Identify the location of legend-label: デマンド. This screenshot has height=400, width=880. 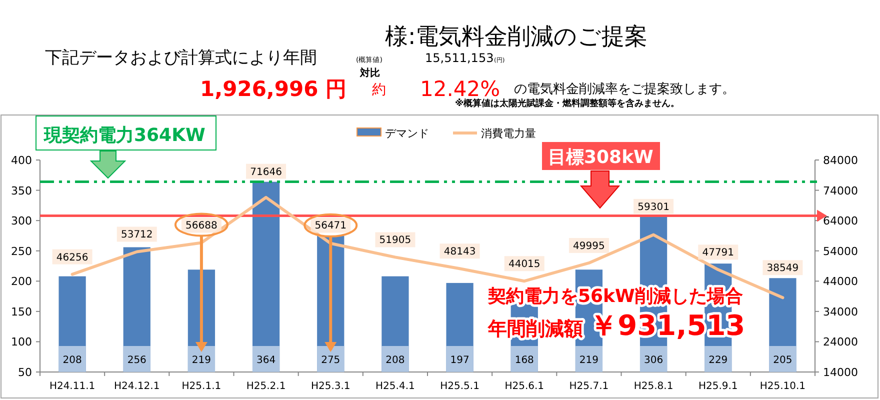
(407, 133).